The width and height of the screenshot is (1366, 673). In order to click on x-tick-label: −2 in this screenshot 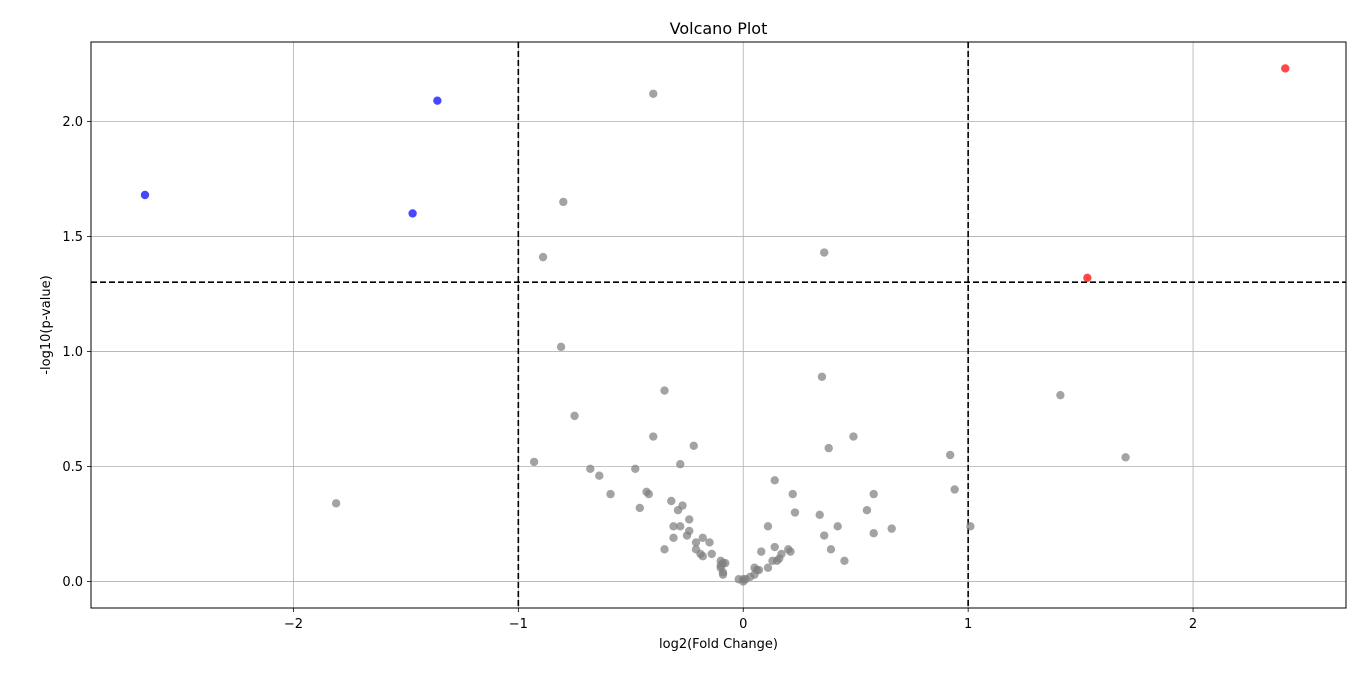, I will do `click(293, 624)`.